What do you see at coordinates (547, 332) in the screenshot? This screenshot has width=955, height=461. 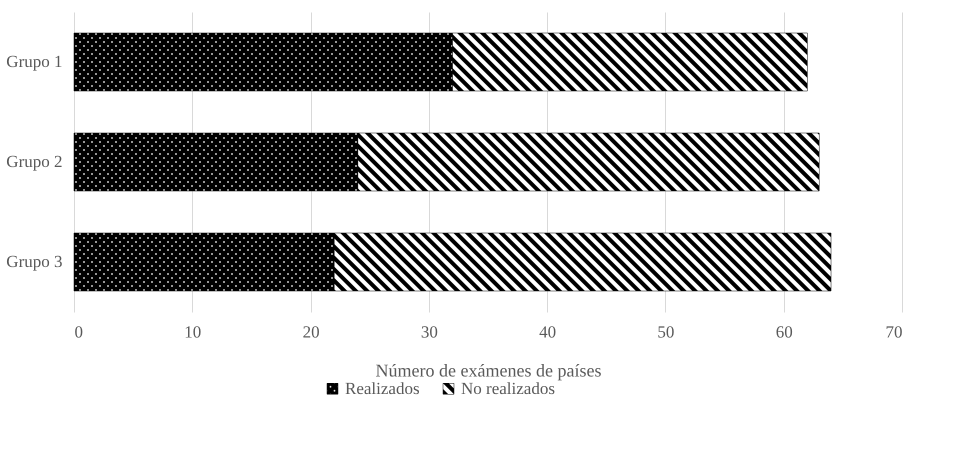 I see `x-tick-label: 40` at bounding box center [547, 332].